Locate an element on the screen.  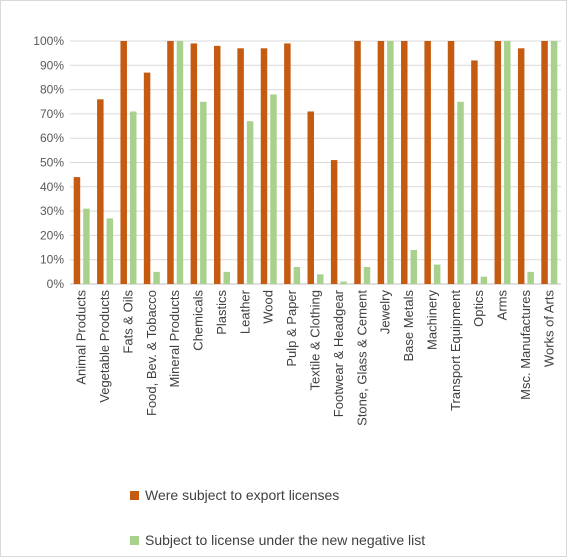
legend-item-export-licenses: Were subject to export licenses is located at coordinates (277, 495).